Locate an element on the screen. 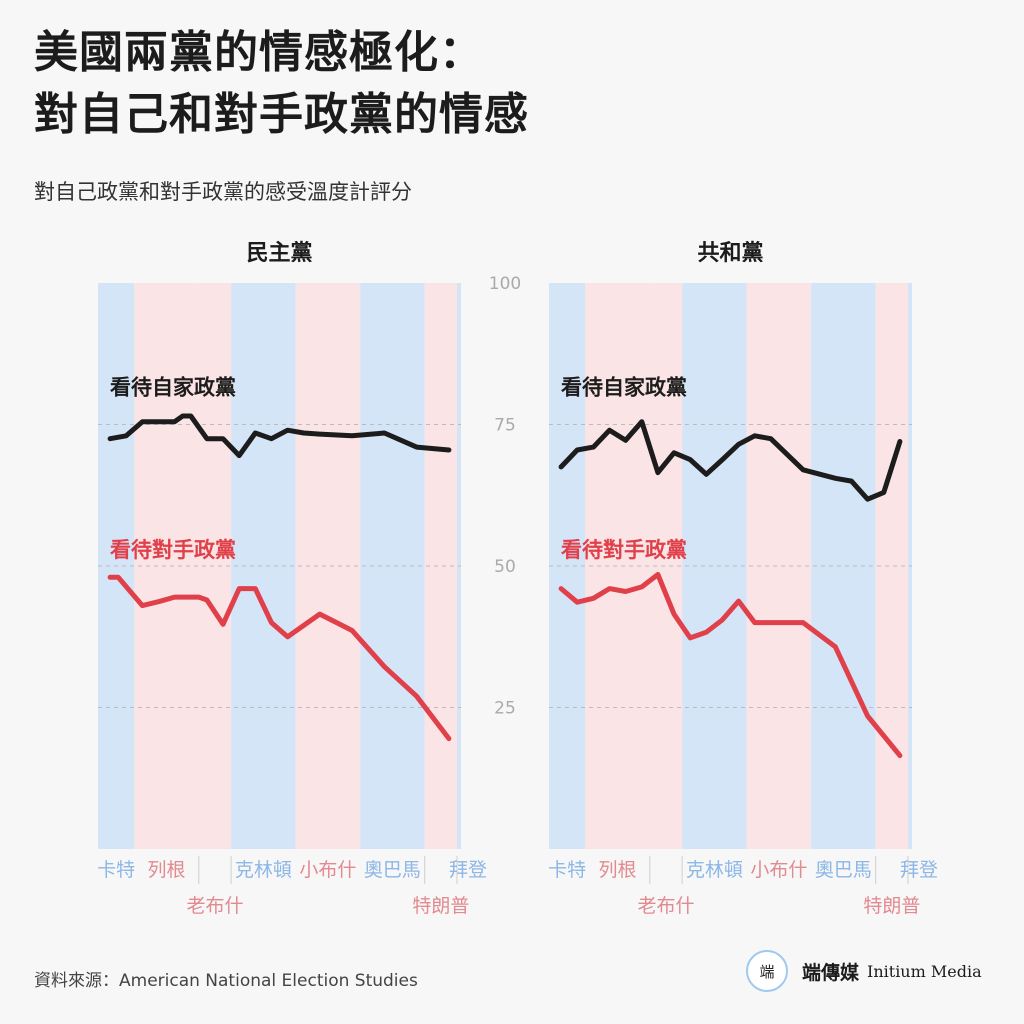 This screenshot has height=1024, width=1024. brand-name-en: Initium Media is located at coordinates (924, 971).